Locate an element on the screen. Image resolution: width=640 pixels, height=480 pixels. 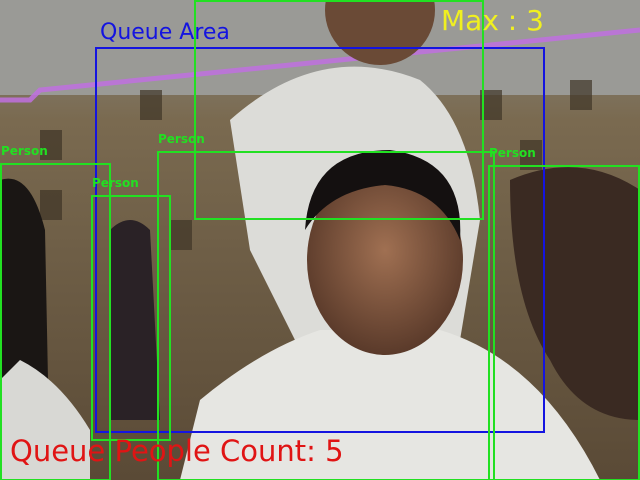
queue-count-label: Queue People Count: 5 is located at coordinates (177, 451).